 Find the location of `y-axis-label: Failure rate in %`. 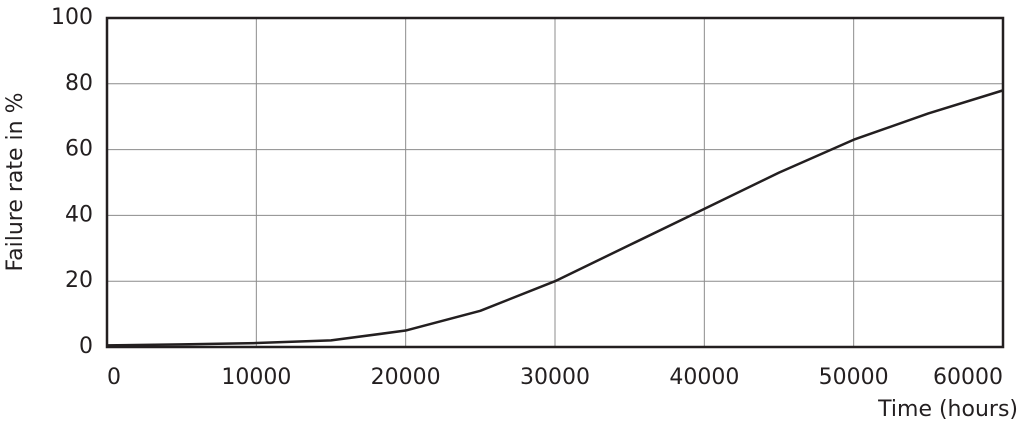

y-axis-label: Failure rate in % is located at coordinates (15, 181).